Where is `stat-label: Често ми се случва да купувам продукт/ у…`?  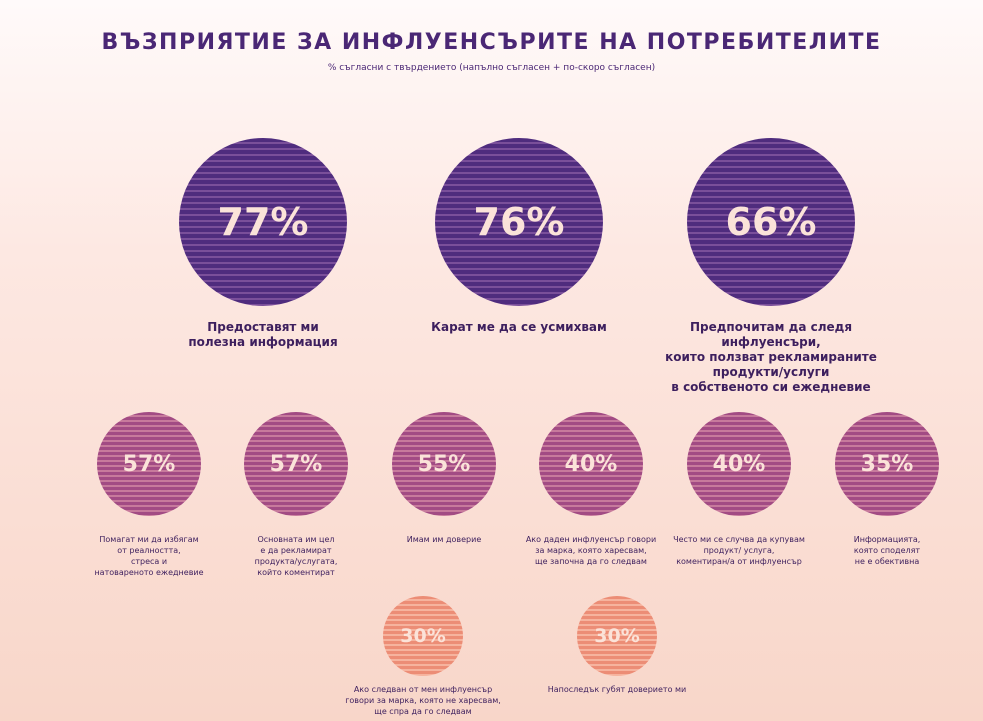
stat-label: Често ми се случва да купувам продукт/ у… is located at coordinates (739, 550).